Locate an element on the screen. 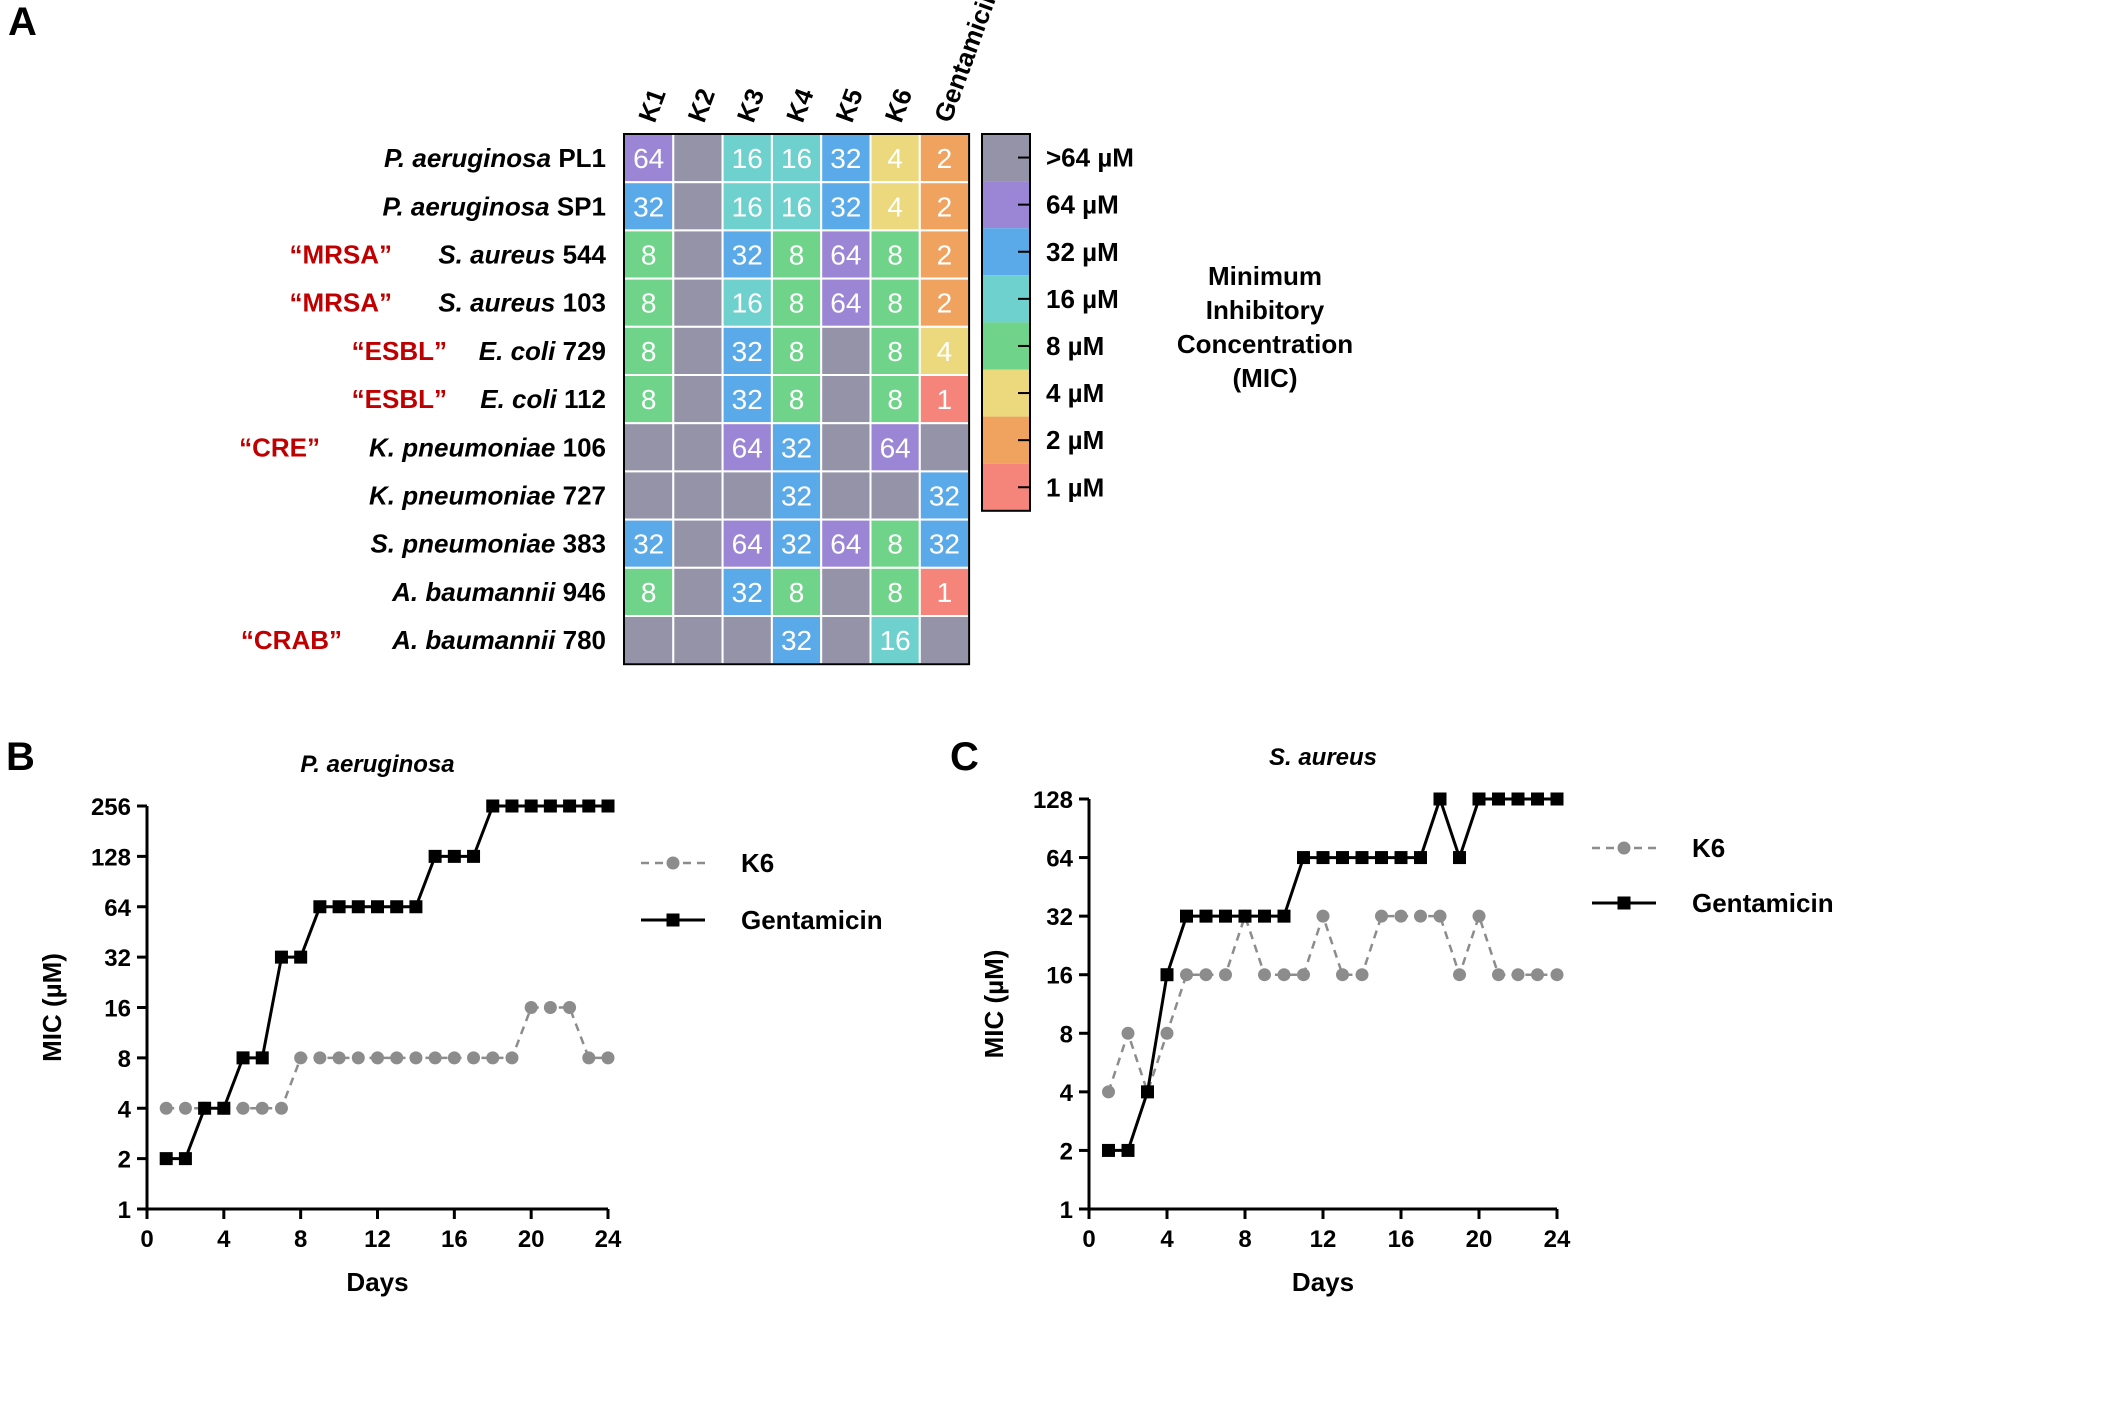 Image resolution: width=2126 pixels, height=1417 pixels. heatmap-cell-value: 1 is located at coordinates (945, 399).